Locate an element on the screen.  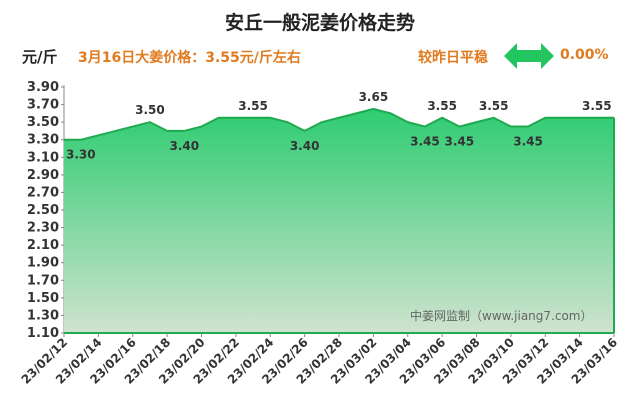
data-label: 3.30 is located at coordinates (81, 155).